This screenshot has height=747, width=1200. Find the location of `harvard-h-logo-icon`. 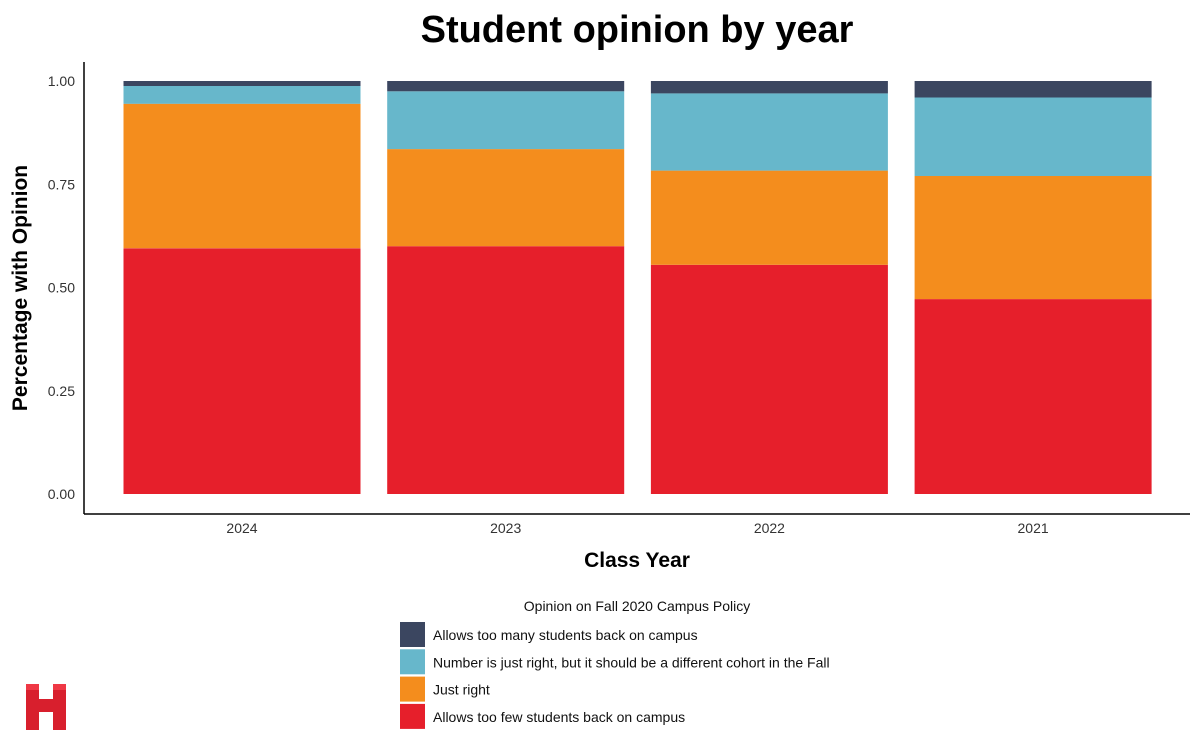

harvard-h-logo-icon is located at coordinates (46, 707).